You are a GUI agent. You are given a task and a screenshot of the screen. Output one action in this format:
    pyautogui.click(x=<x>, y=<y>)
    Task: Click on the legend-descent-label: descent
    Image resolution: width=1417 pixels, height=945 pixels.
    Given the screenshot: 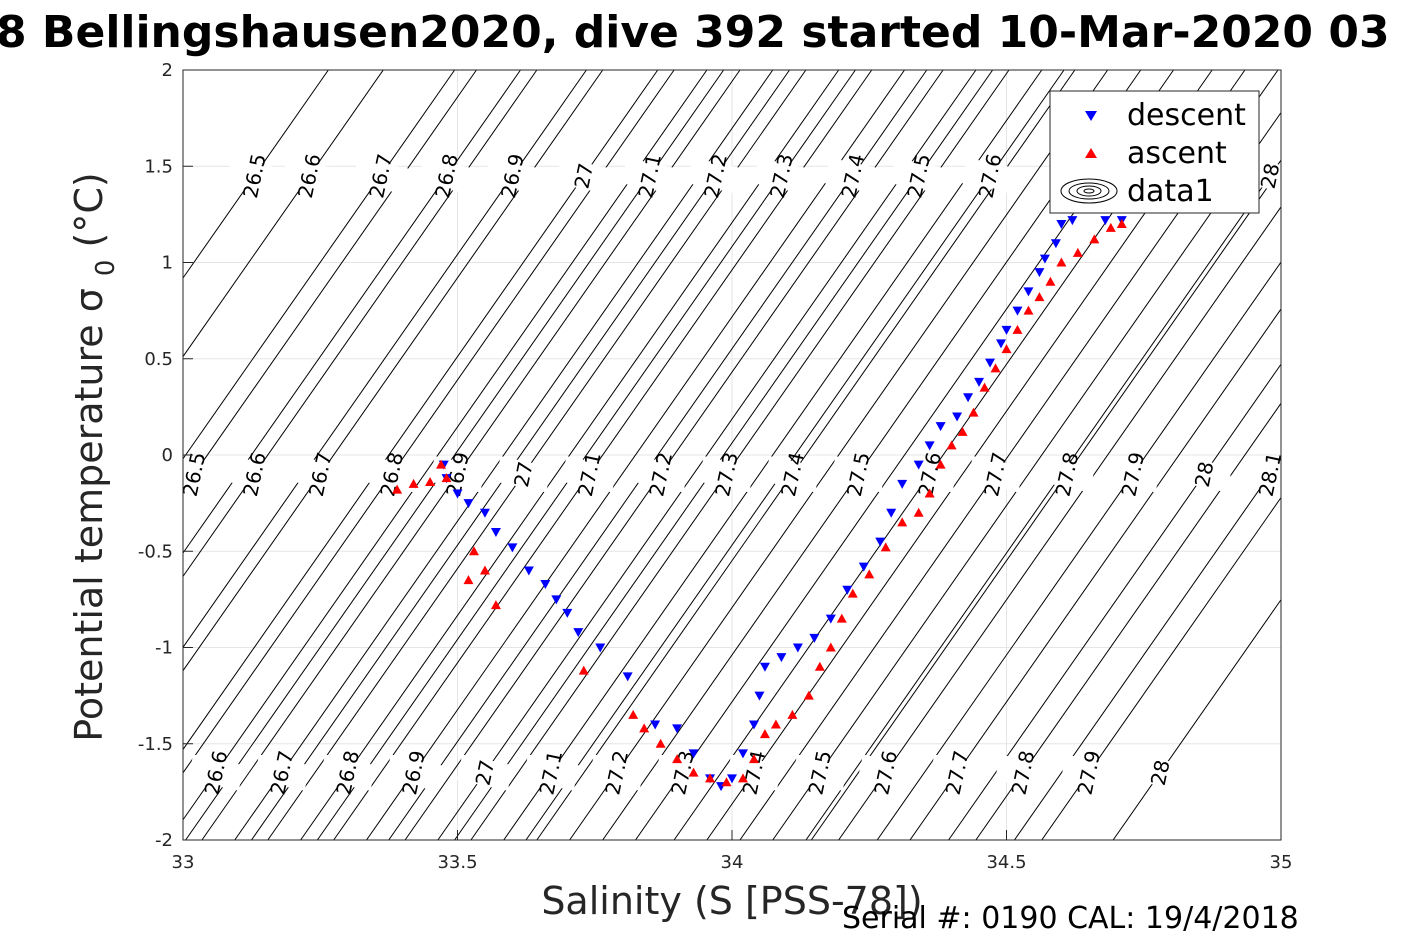 What is the action you would take?
    pyautogui.click(x=1186, y=115)
    